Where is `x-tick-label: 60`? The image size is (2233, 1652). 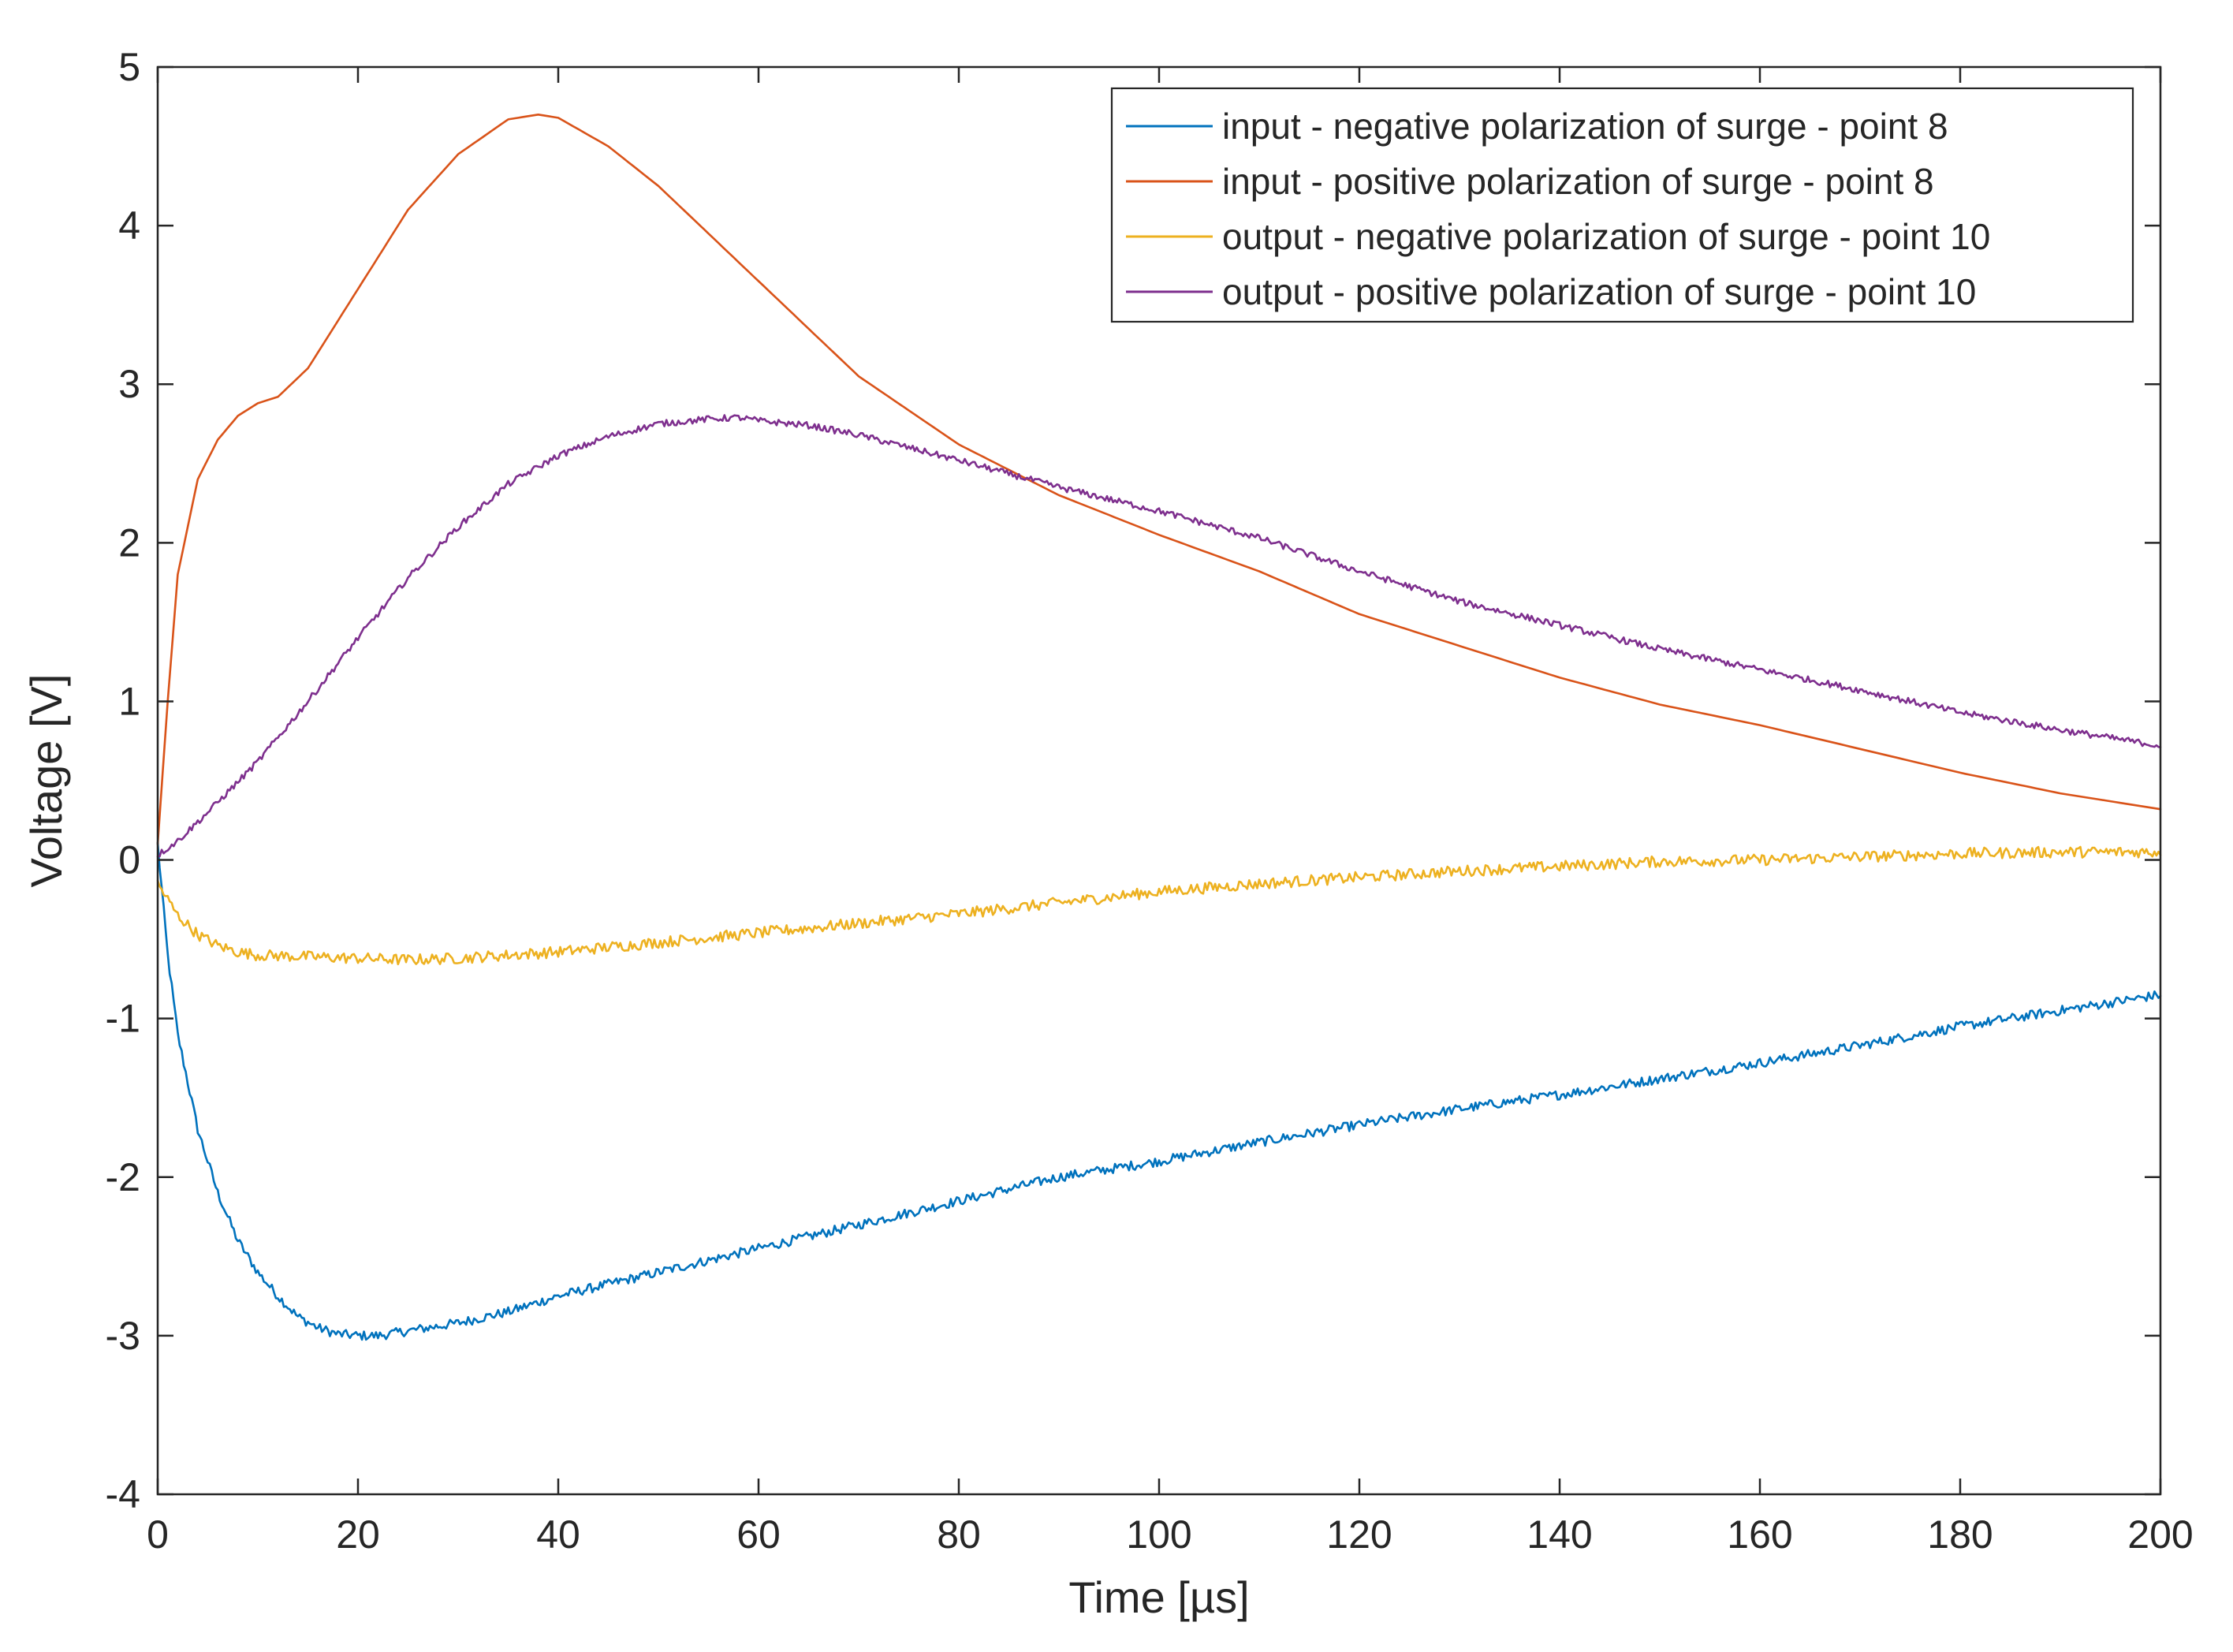
x-tick-label: 60 is located at coordinates (758, 1534).